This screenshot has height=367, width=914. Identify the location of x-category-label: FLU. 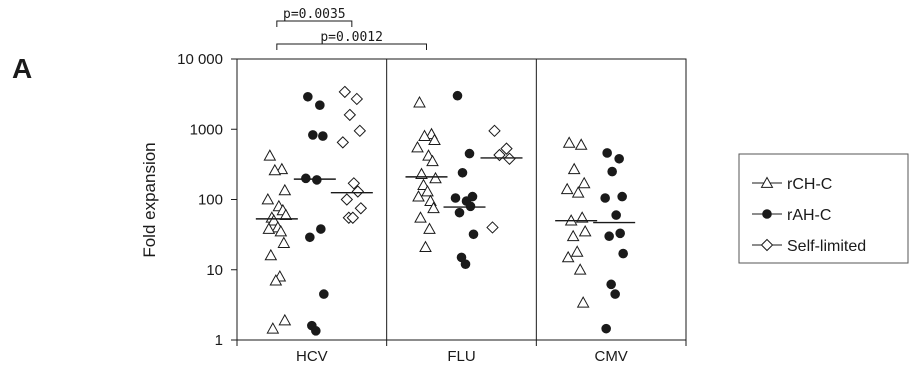
(461, 356).